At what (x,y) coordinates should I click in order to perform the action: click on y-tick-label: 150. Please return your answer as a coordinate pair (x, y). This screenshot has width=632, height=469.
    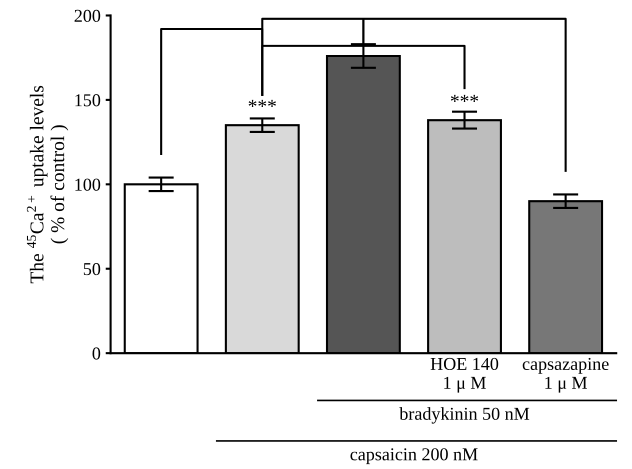
    Looking at the image, I should click on (87, 100).